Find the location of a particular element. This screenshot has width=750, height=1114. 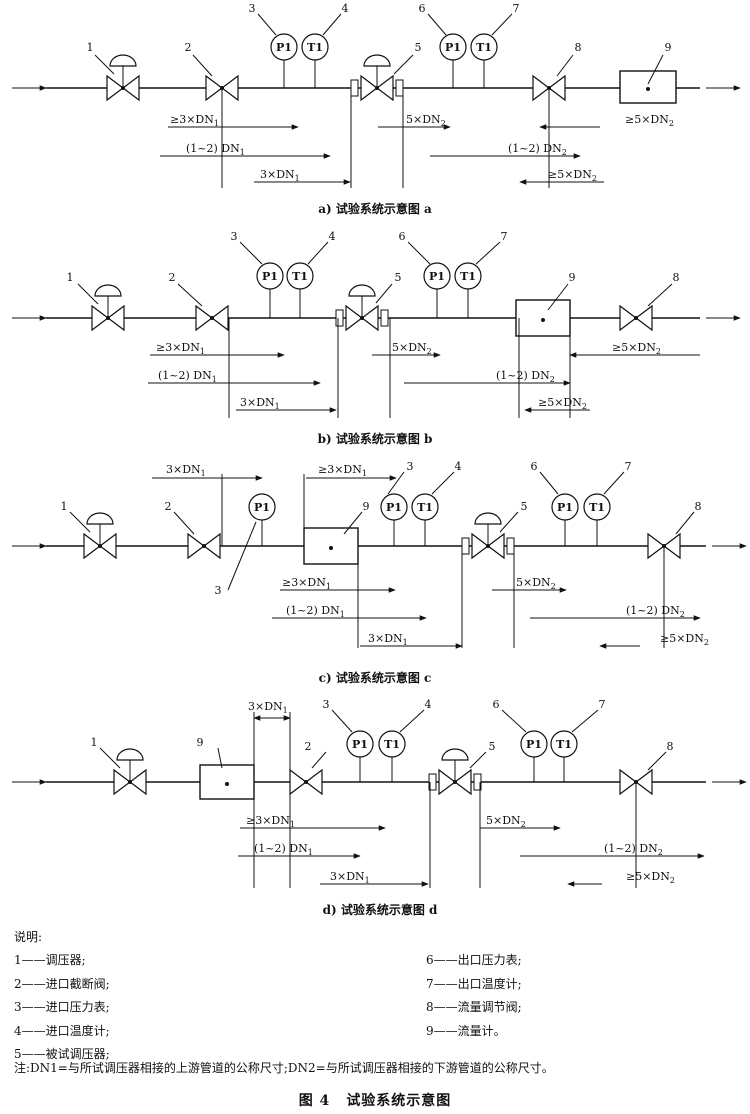

figure-number: 图 4 is located at coordinates (314, 1101).